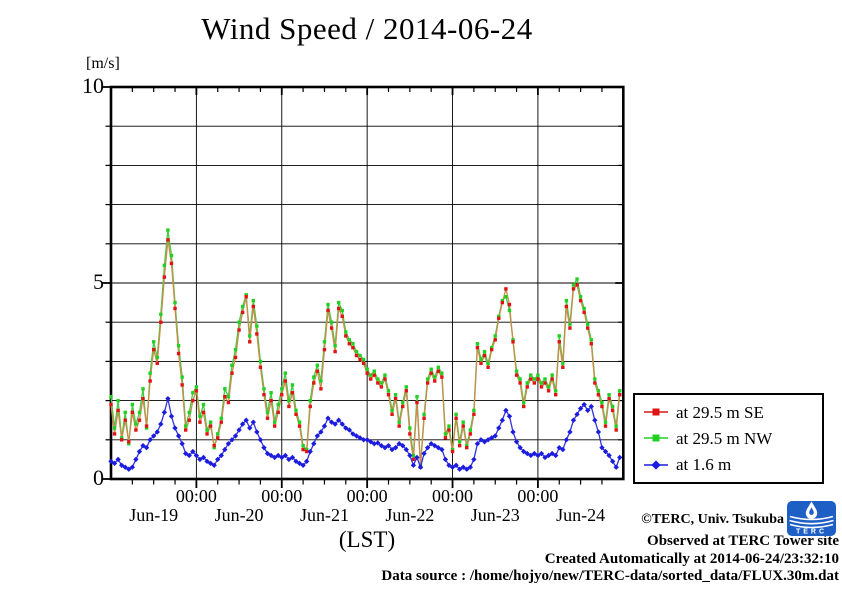  I want to click on series-markers-1-6m, so click(365, 433).